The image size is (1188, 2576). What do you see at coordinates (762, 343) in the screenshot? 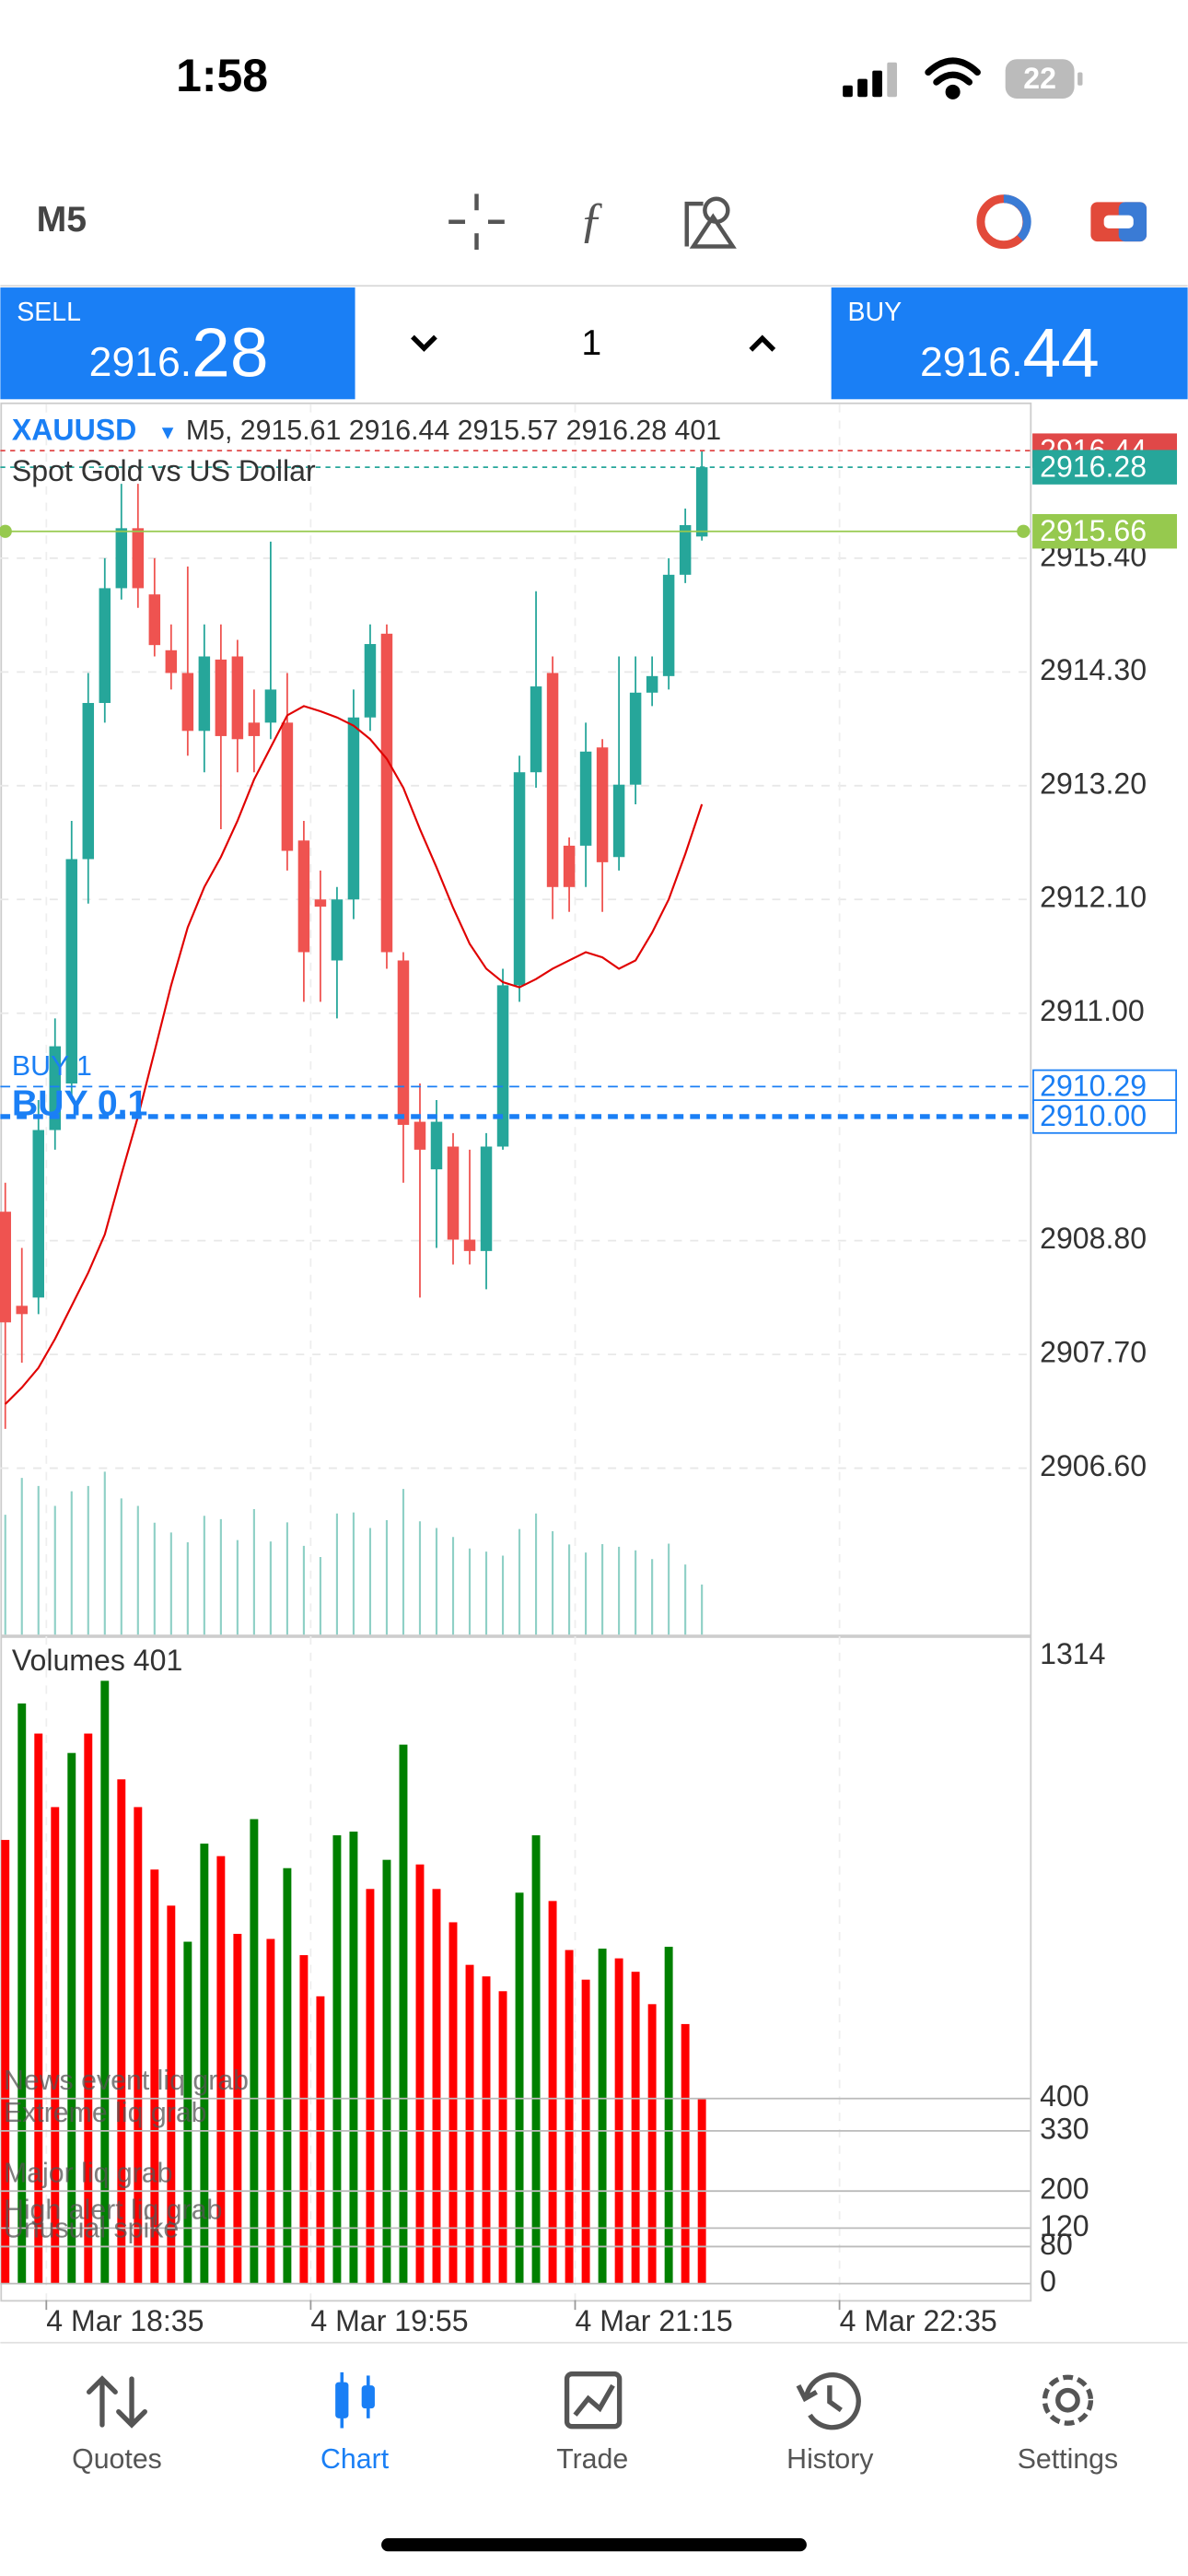
I see `volume-up` at bounding box center [762, 343].